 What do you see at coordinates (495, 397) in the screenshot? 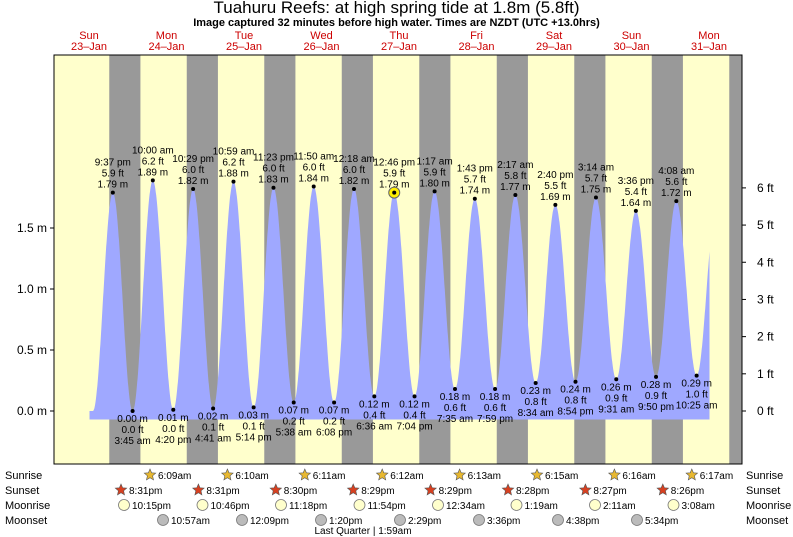
I see `low-tide-m: 0.18 m` at bounding box center [495, 397].